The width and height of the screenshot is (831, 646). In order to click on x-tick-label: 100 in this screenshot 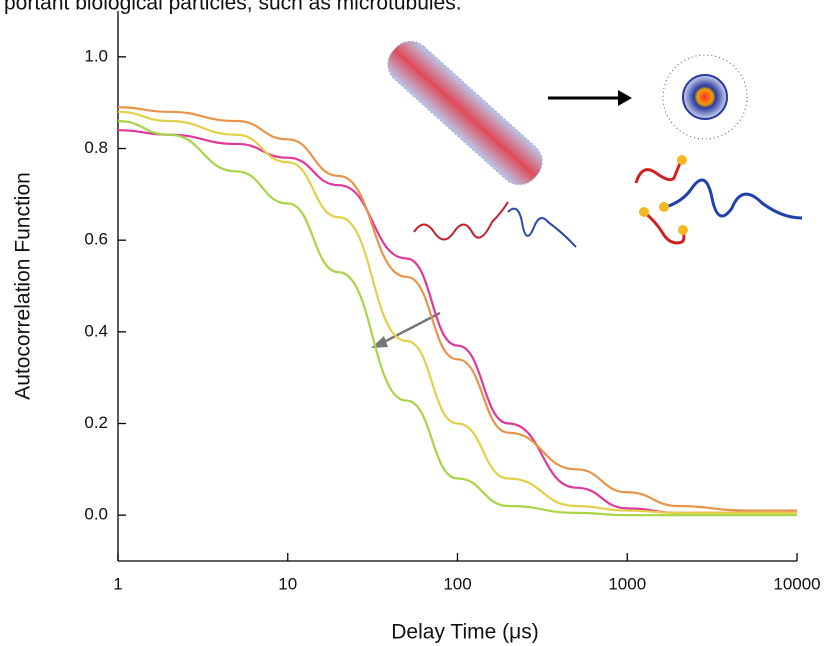, I will do `click(457, 583)`.